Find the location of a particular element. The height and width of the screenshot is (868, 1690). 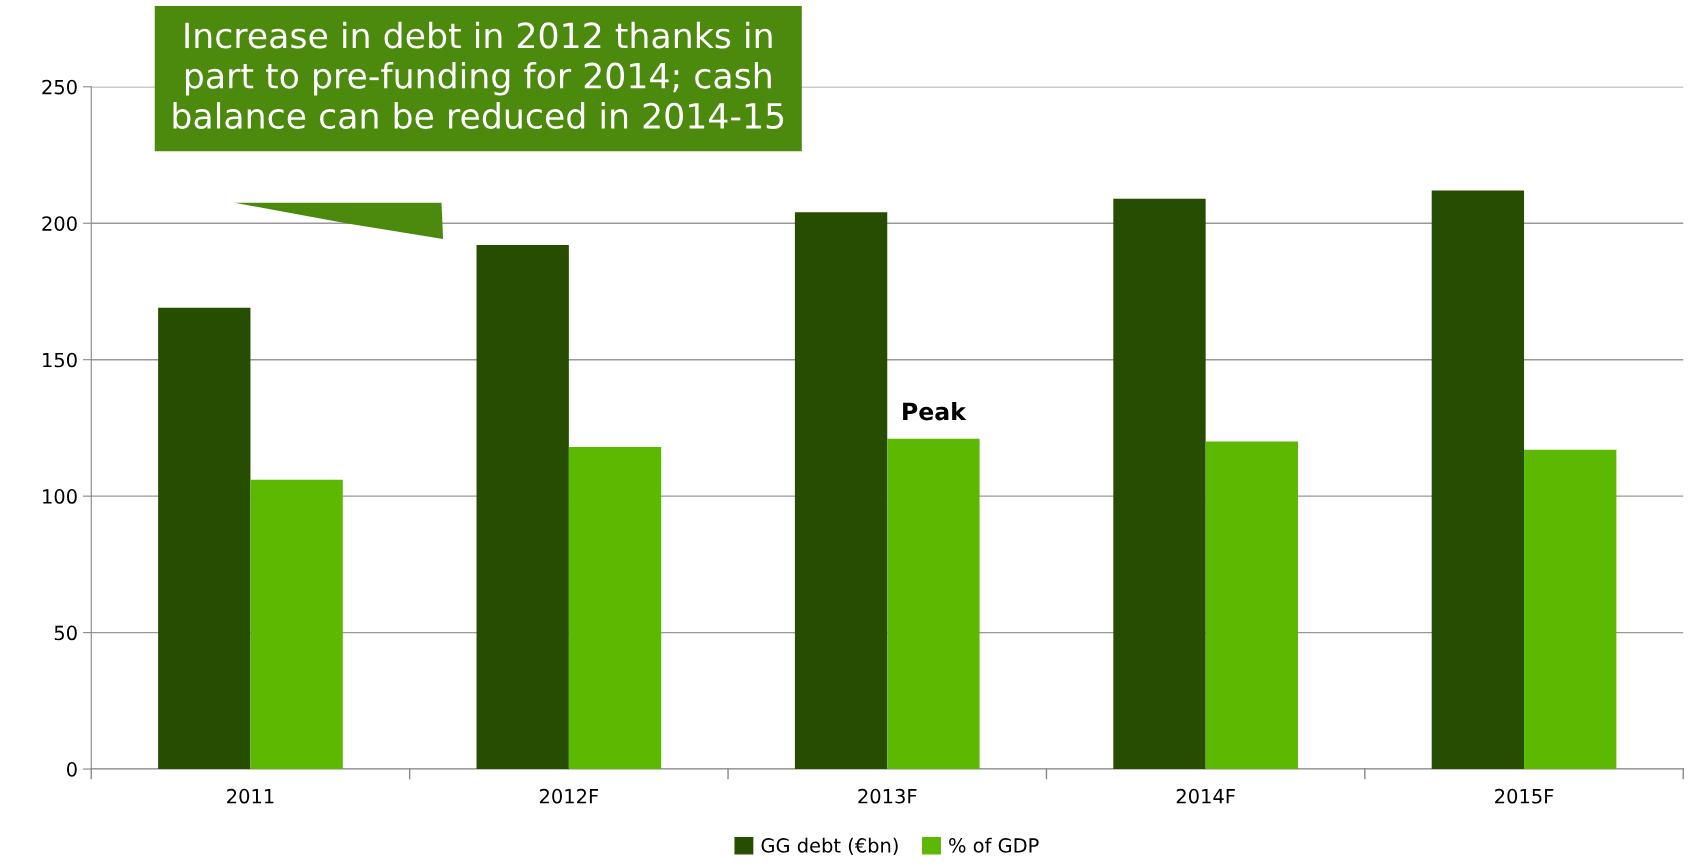

x-tick-label: 2012F is located at coordinates (569, 796).